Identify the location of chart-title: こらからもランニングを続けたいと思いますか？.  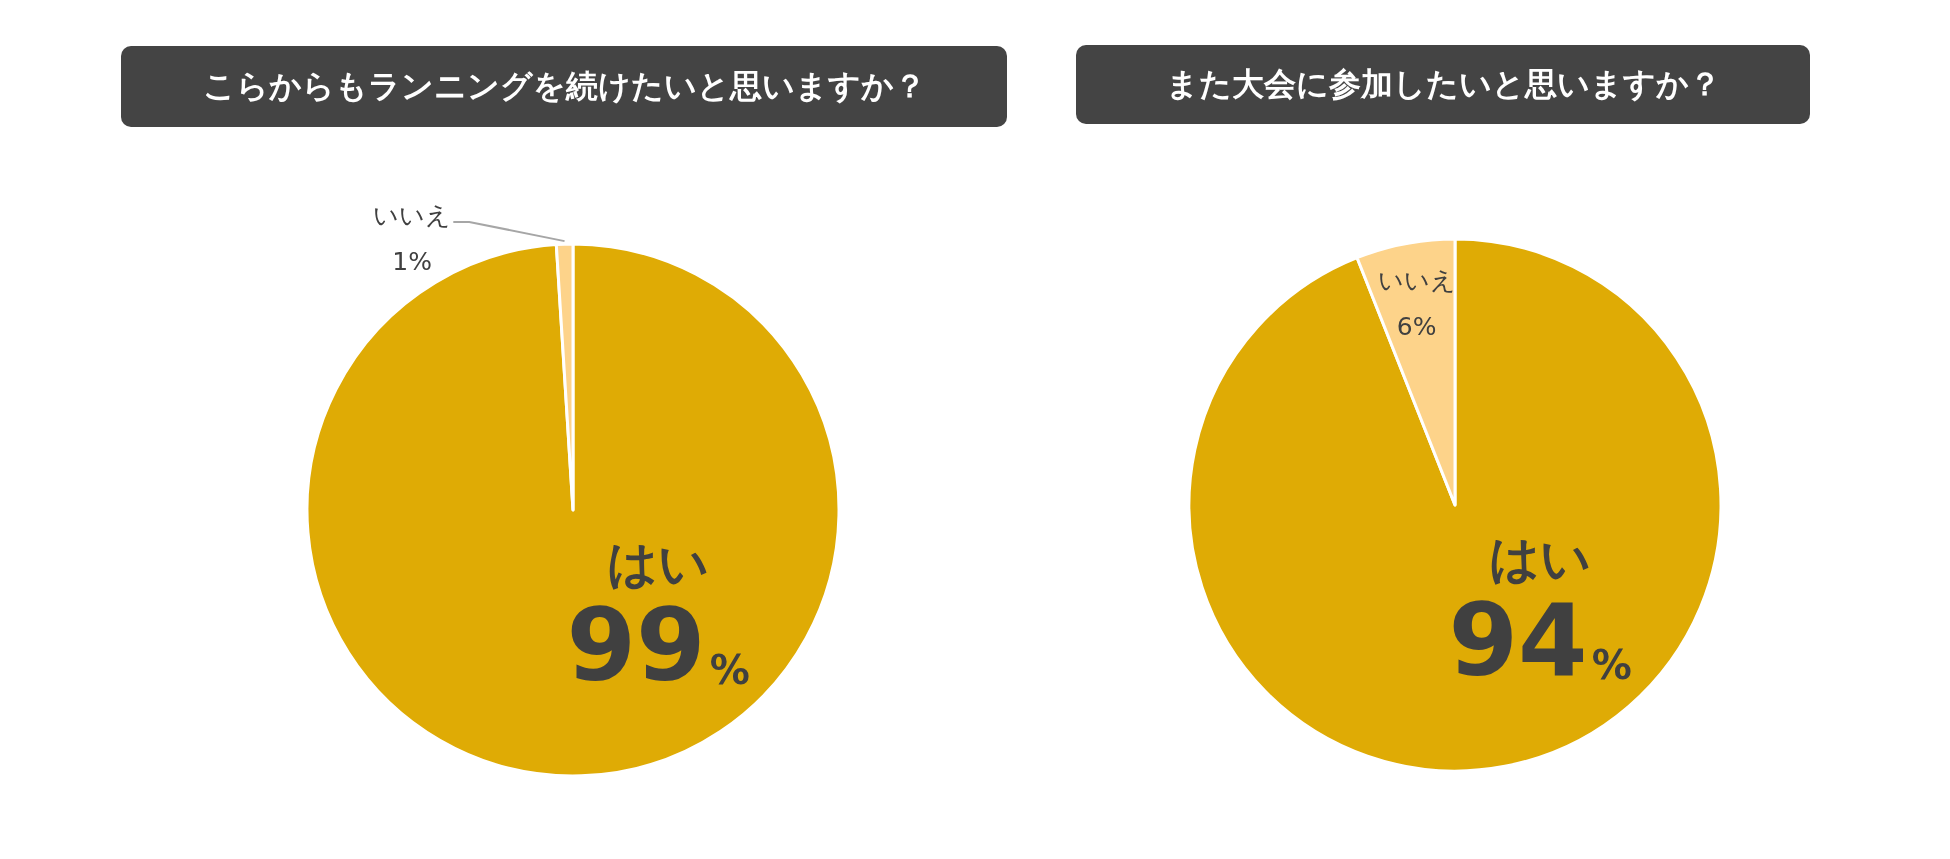
(564, 86).